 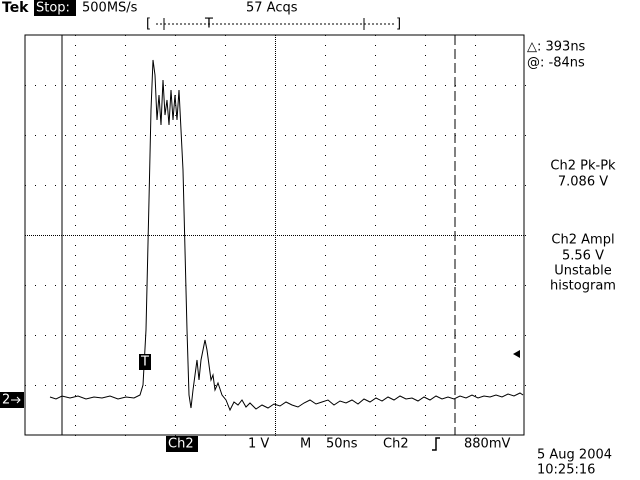 I want to click on brand: Tek, so click(x=15, y=8).